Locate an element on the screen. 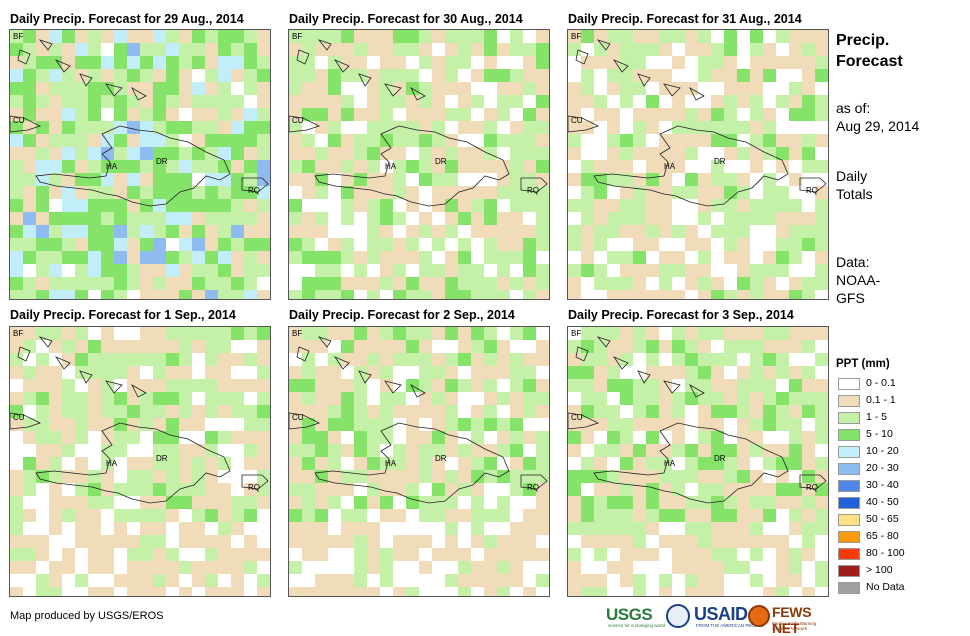 Image resolution: width=970 pixels, height=636 pixels. place-label-rq: RQ is located at coordinates (812, 190).